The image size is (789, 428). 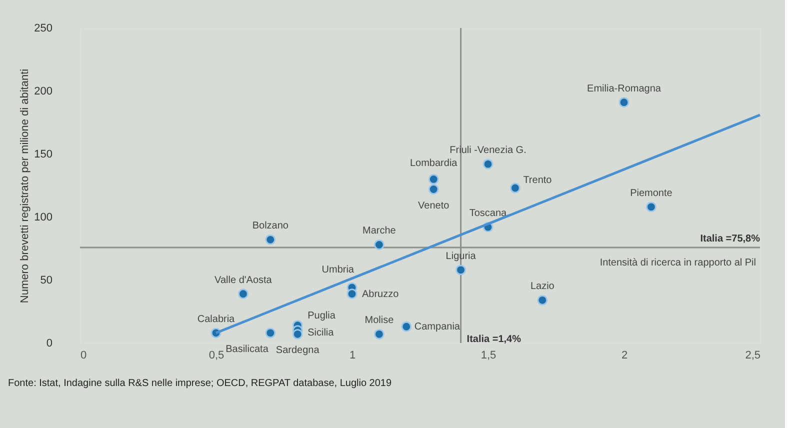 What do you see at coordinates (494, 339) in the screenshot?
I see `ref-line-label: Italia =1,4%` at bounding box center [494, 339].